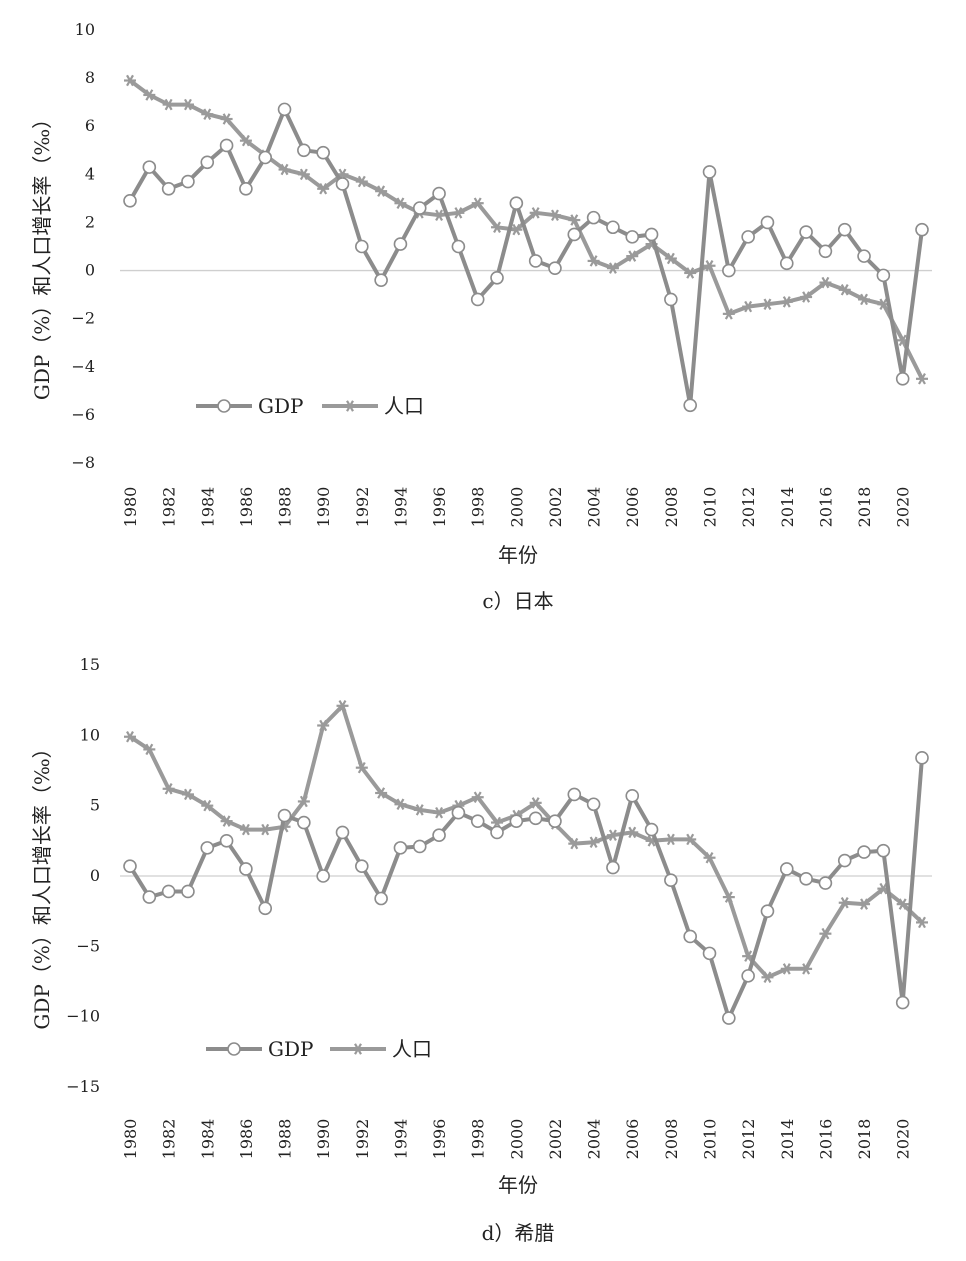  What do you see at coordinates (517, 601) in the screenshot?
I see `chart-caption: c）日本` at bounding box center [517, 601].